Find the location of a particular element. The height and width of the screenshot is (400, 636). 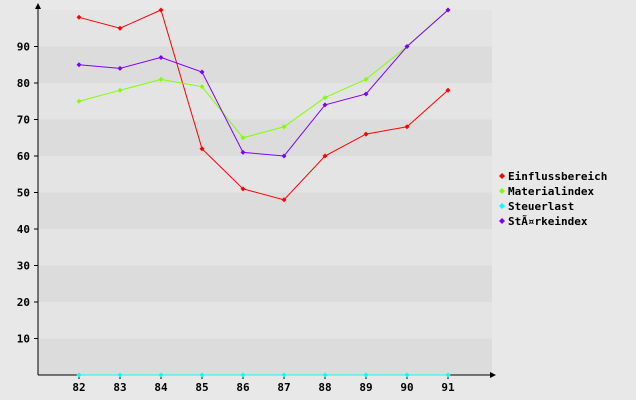

x-tick-label: 87 is located at coordinates (283, 387).